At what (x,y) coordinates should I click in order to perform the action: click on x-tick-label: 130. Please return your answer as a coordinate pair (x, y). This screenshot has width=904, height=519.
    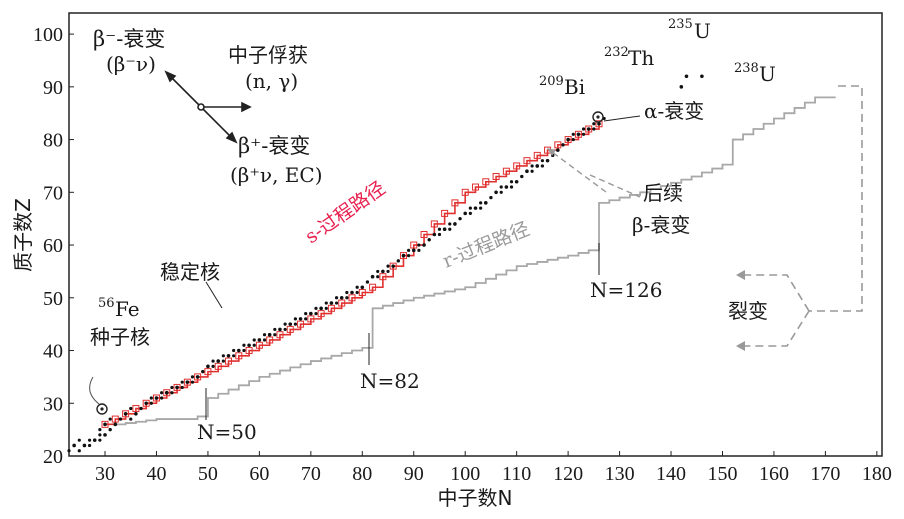
    Looking at the image, I should click on (620, 474).